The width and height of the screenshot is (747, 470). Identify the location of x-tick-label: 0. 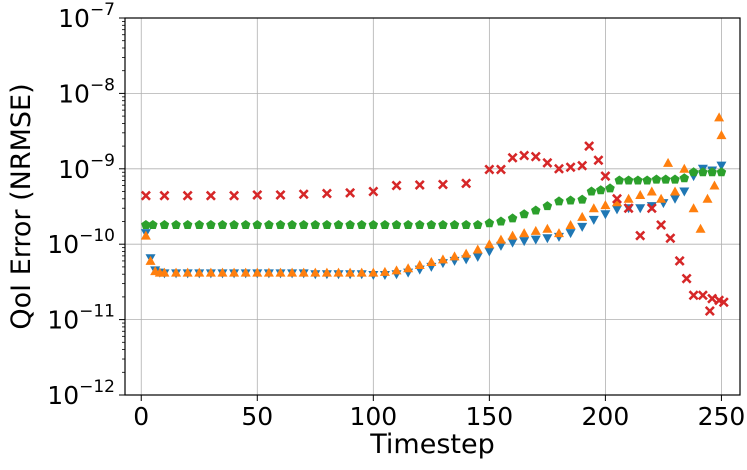
(141, 416).